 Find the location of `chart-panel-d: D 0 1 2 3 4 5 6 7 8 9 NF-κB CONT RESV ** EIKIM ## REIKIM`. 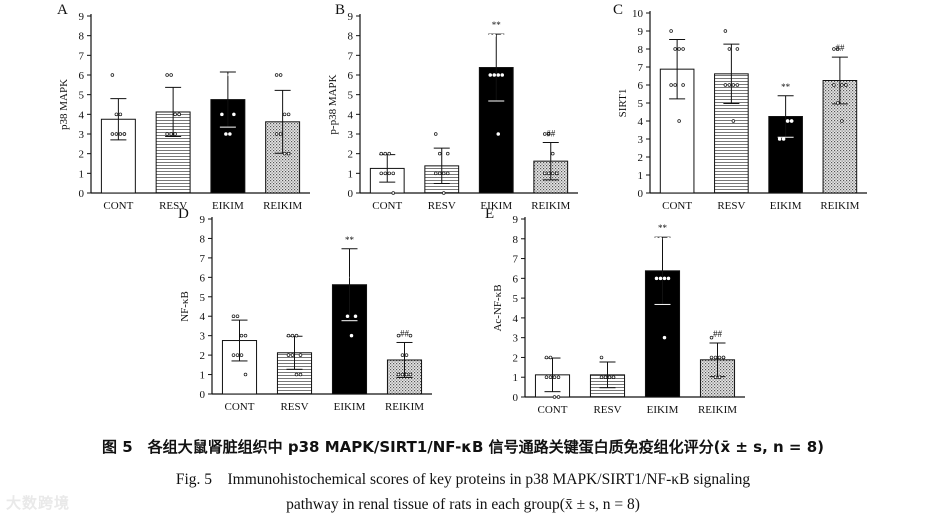

chart-panel-d: D 0 1 2 3 4 5 6 7 8 9 NF-κB CONT RESV ** EIKIM ## REIKIM is located at coordinates (305, 309).